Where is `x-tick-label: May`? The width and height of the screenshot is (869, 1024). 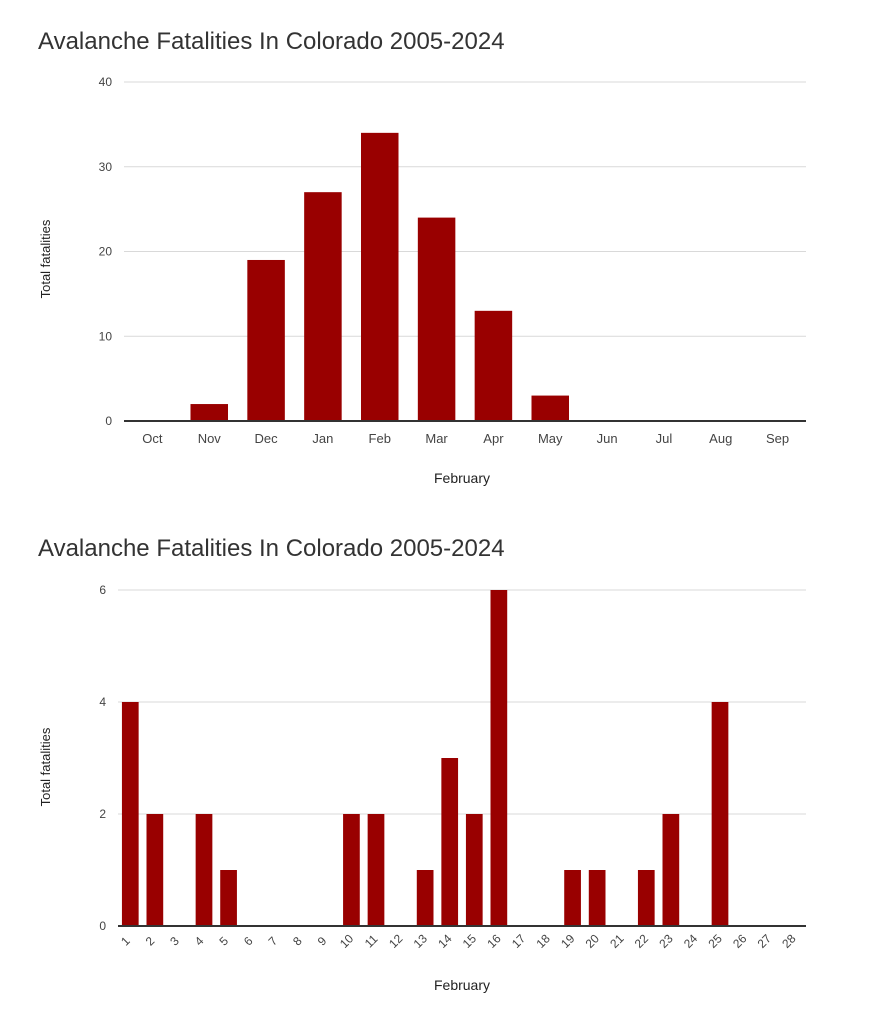
x-tick-label: May is located at coordinates (550, 438).